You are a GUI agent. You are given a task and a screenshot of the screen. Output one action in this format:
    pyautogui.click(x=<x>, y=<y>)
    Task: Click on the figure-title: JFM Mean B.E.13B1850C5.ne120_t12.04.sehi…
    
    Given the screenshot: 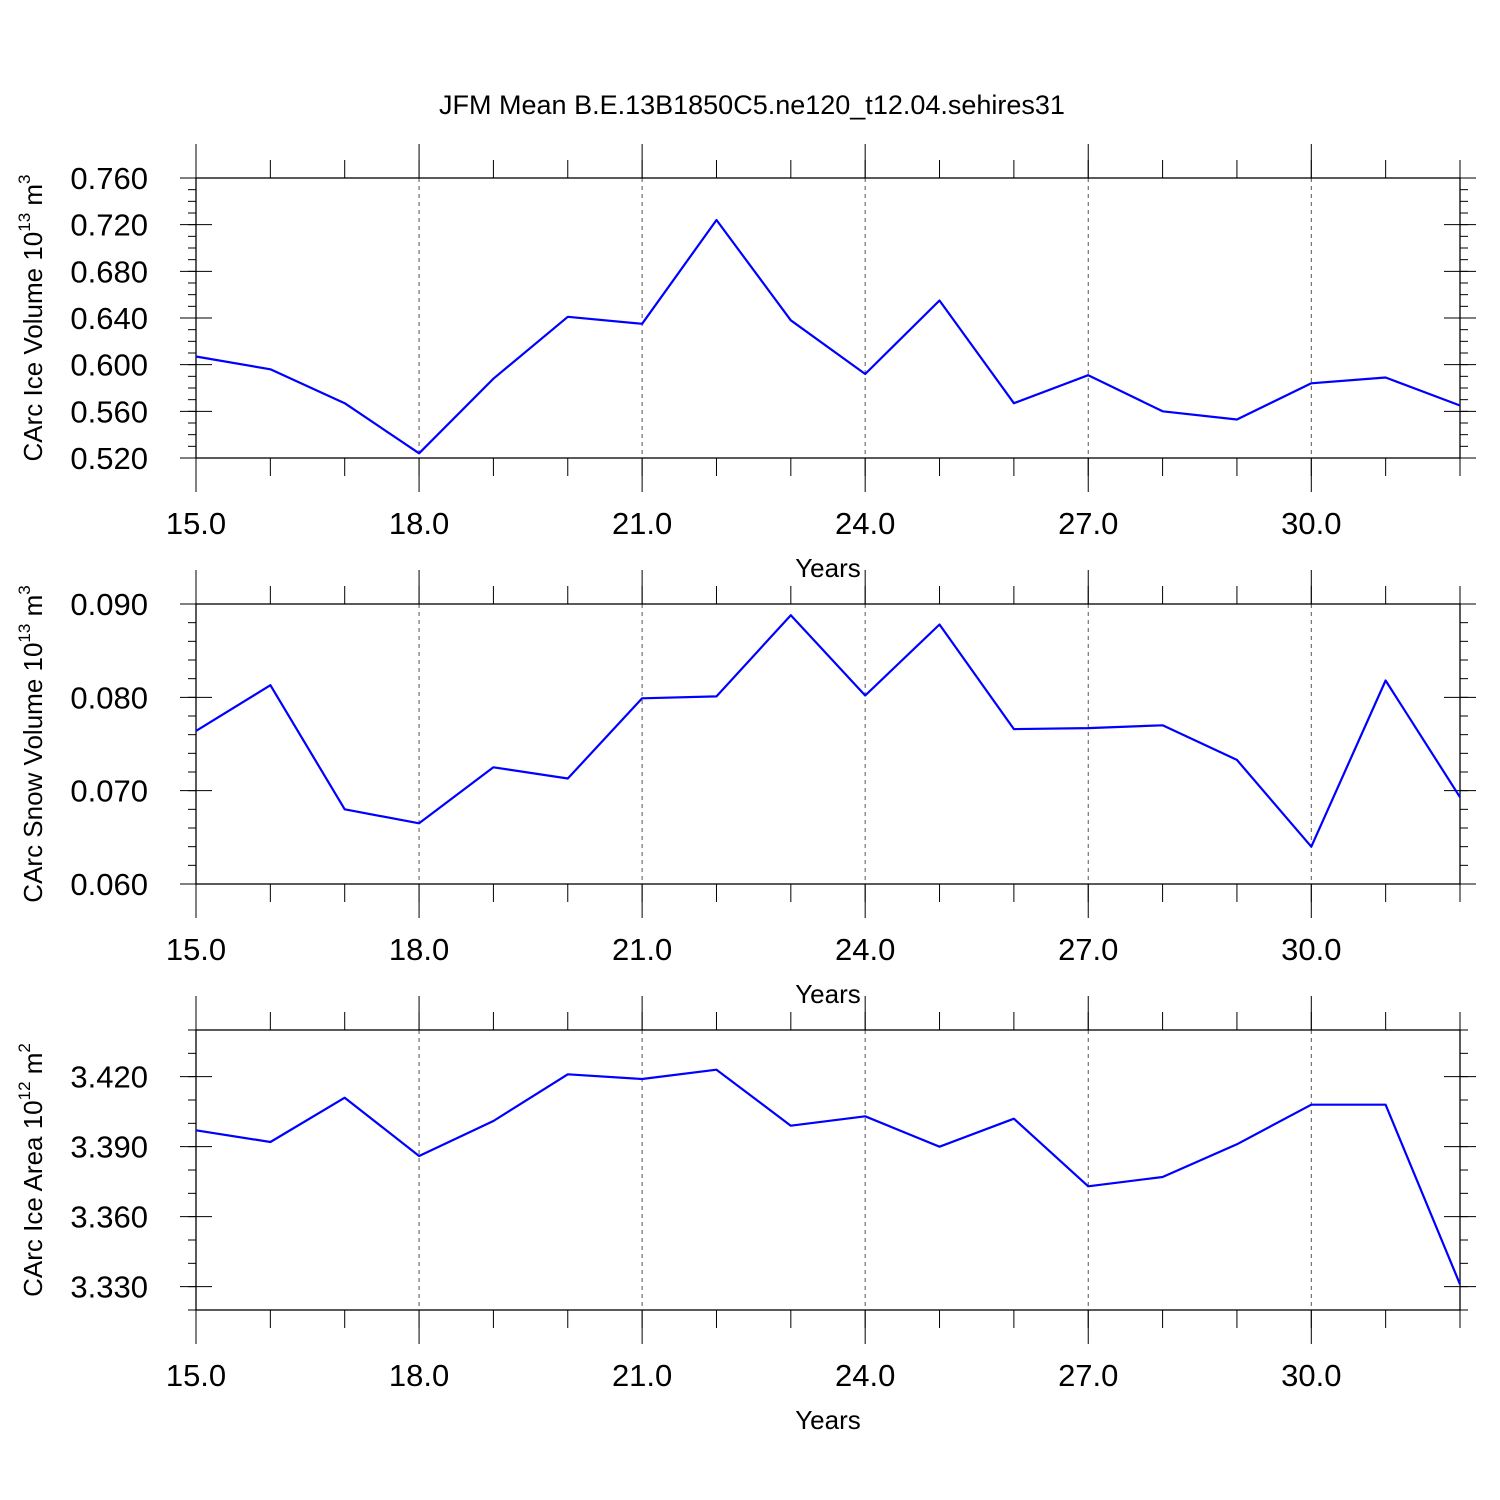 What is the action you would take?
    pyautogui.click(x=752, y=105)
    